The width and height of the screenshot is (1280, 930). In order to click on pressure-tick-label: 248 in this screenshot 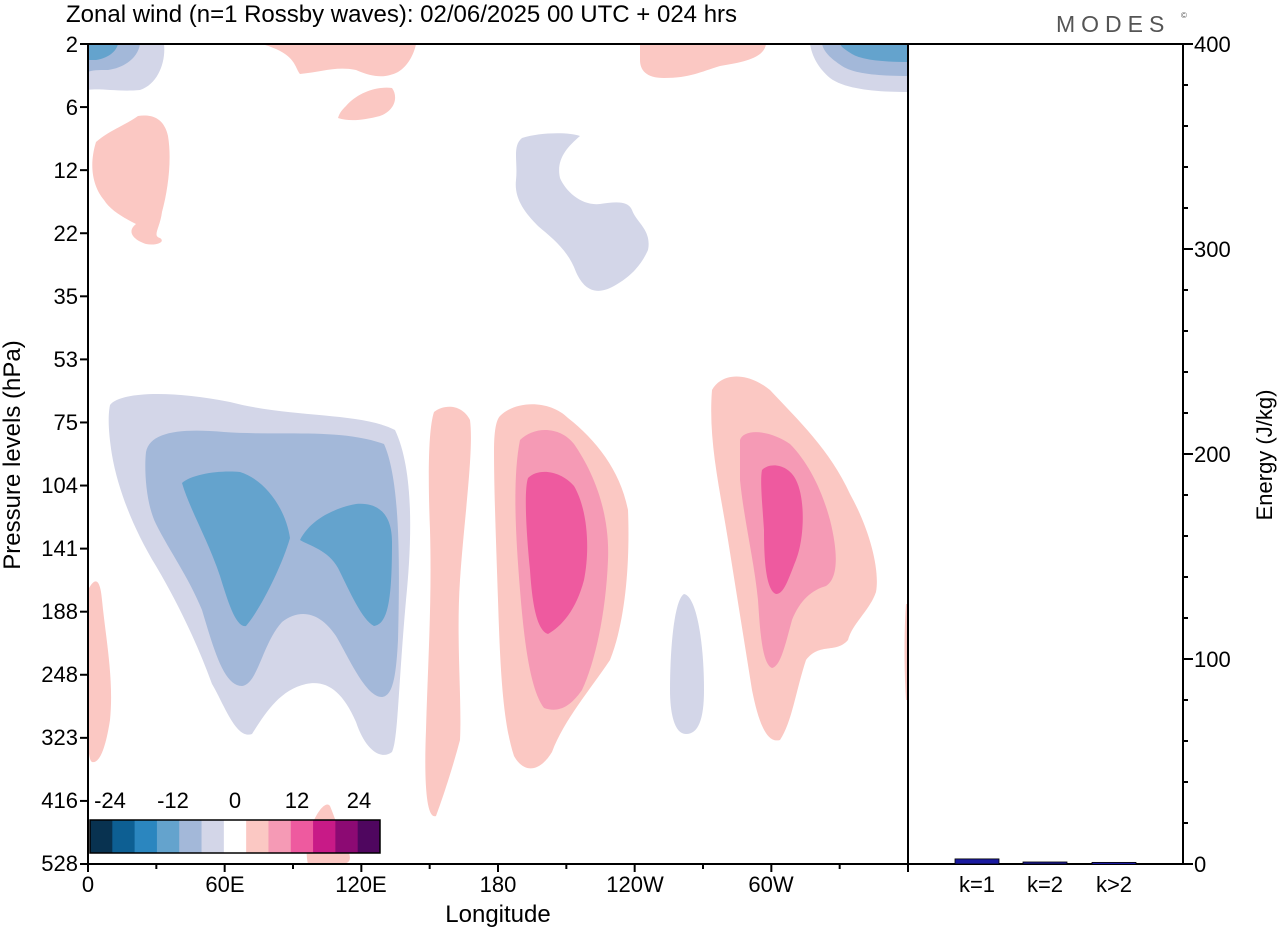, I will do `click(59, 674)`.